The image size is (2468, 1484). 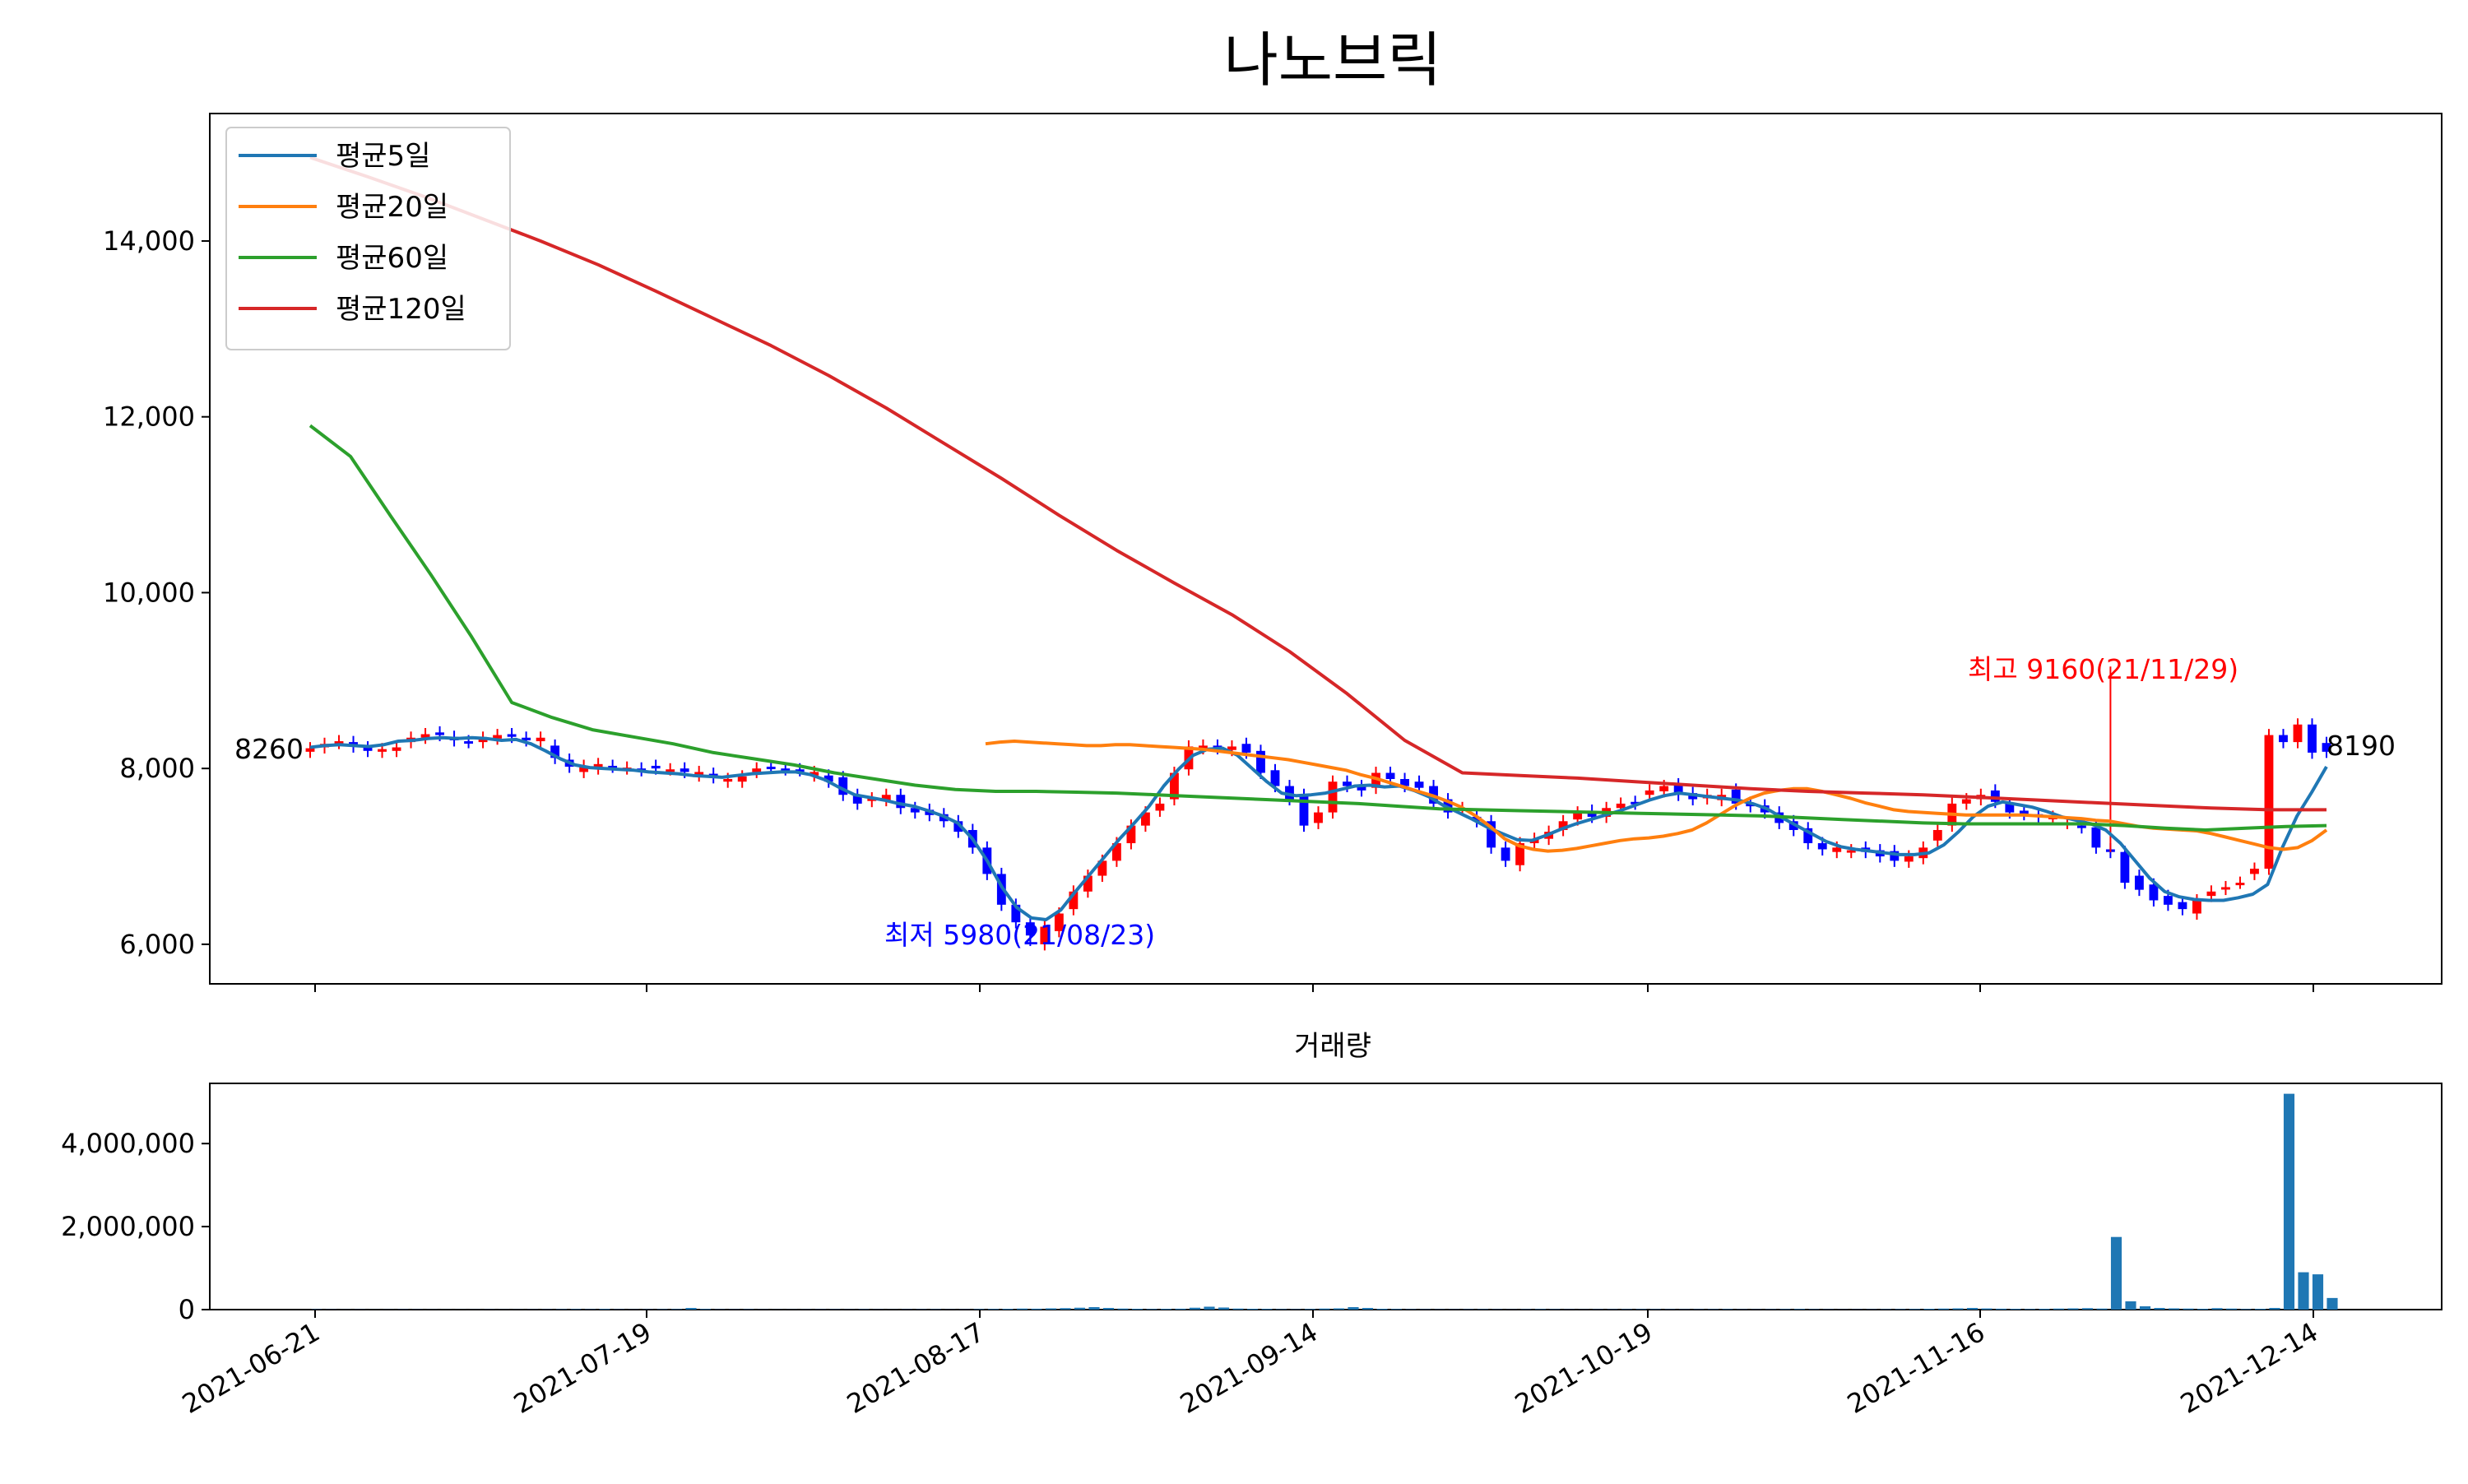 What do you see at coordinates (1333, 60) in the screenshot?
I see `chart-title: 나노브릭` at bounding box center [1333, 60].